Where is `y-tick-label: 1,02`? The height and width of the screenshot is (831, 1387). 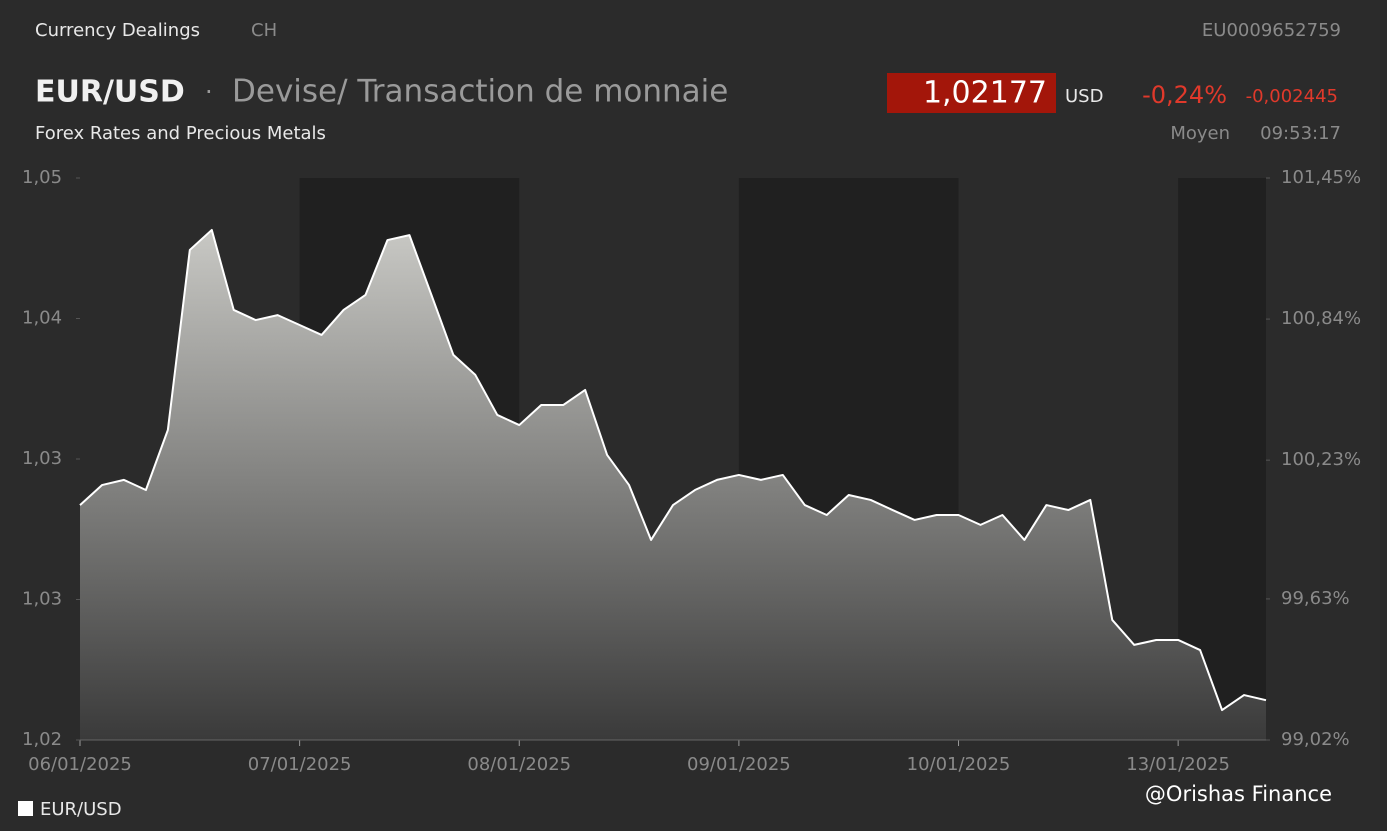 y-tick-label: 1,02 is located at coordinates (42, 739).